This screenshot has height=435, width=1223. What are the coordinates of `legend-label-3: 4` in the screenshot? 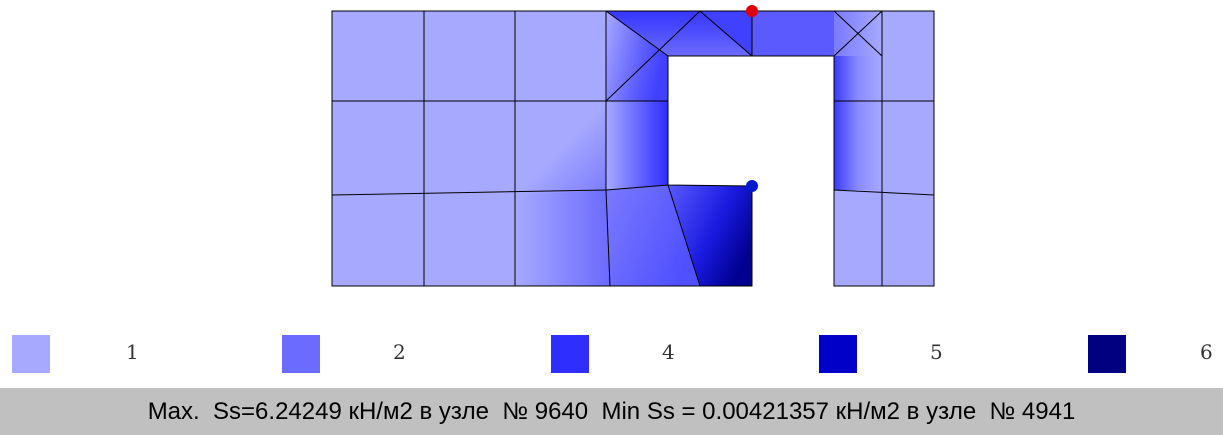 It's located at (668, 352).